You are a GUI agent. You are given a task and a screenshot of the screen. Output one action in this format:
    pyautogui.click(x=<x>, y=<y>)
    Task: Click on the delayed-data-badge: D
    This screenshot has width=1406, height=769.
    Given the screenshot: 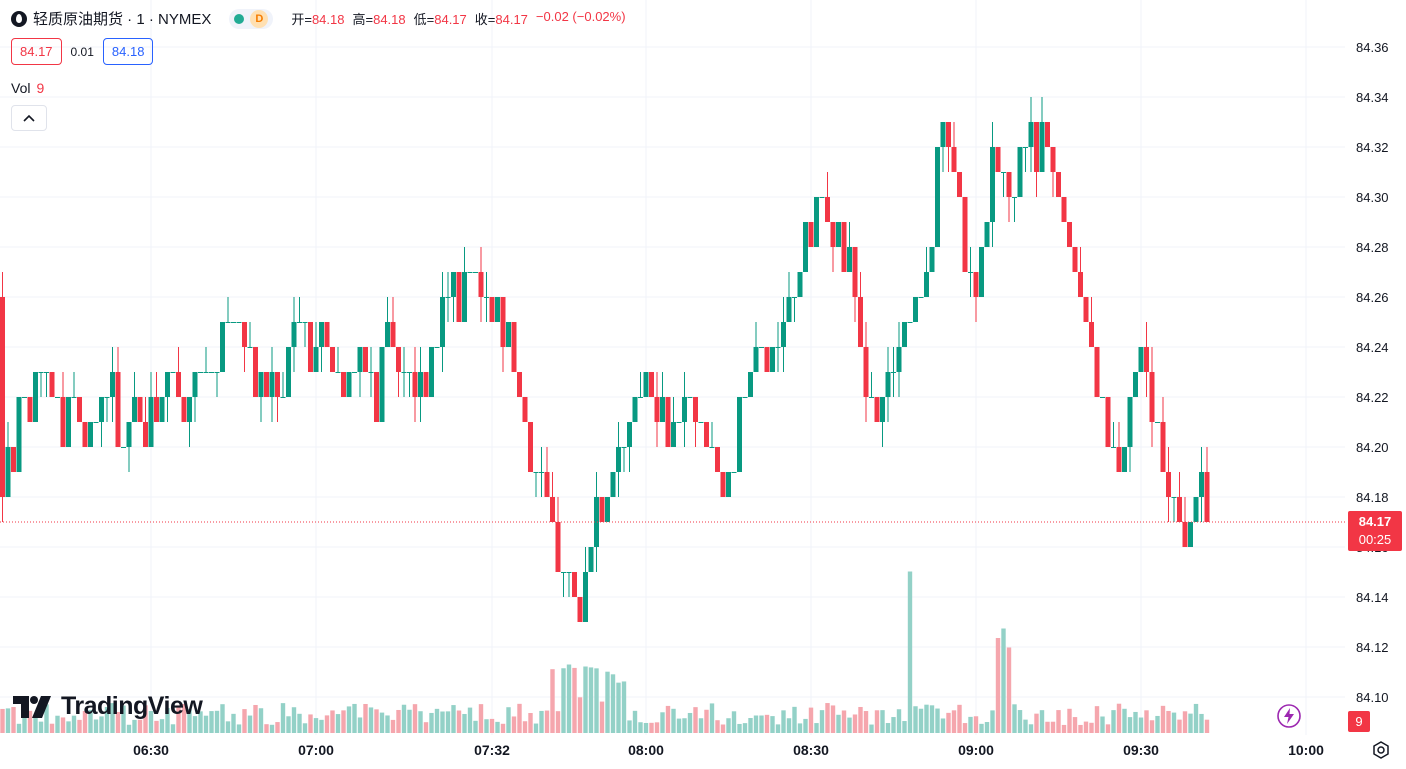 What is the action you would take?
    pyautogui.click(x=259, y=18)
    